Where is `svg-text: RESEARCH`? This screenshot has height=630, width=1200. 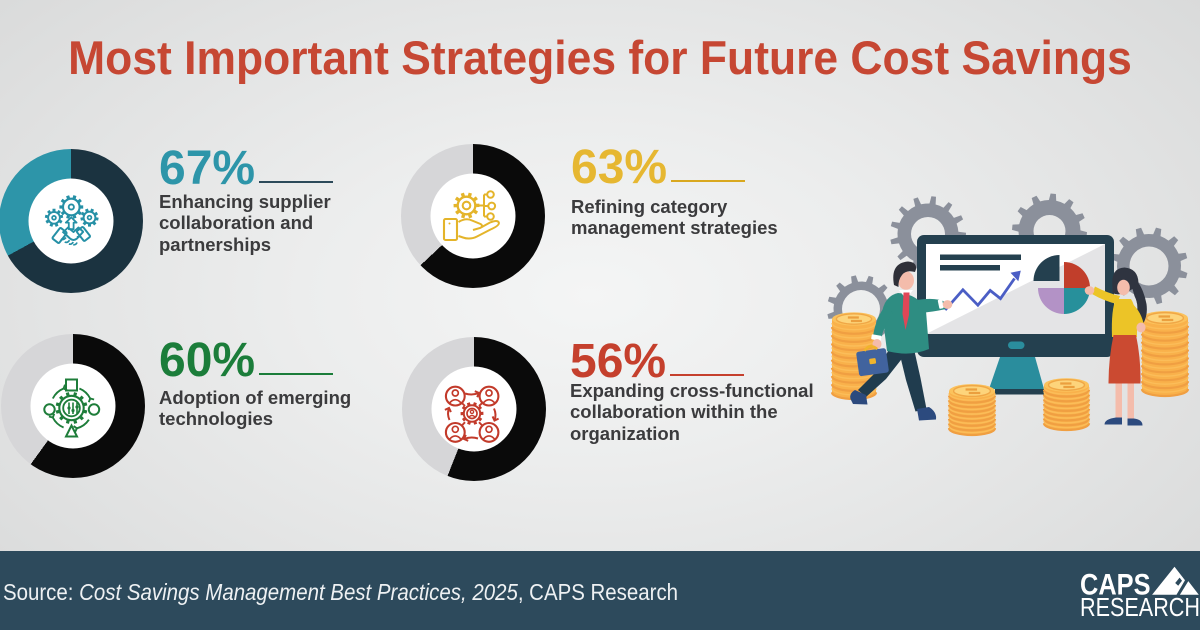
svg-text: RESEARCH is located at coordinates (1140, 607).